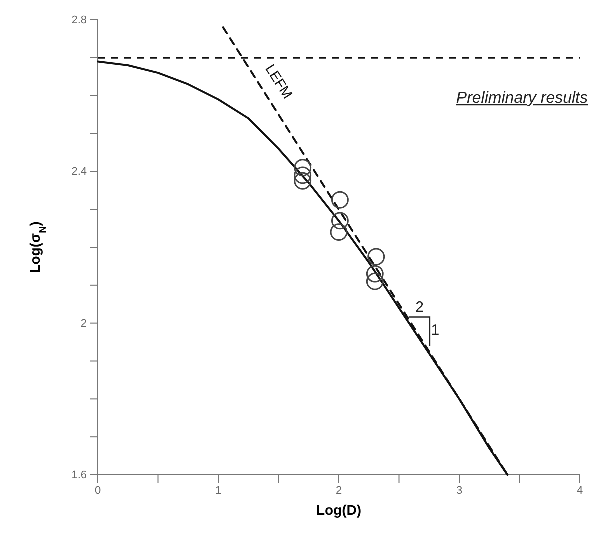 The width and height of the screenshot is (592, 537). I want to click on y-tick-label: 2, so click(83, 324).